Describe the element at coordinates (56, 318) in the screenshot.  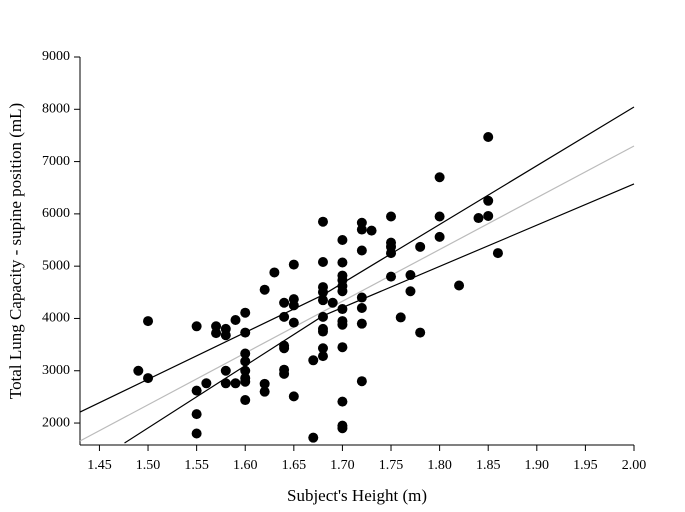
I see `y-tick-label: 4000` at that location.